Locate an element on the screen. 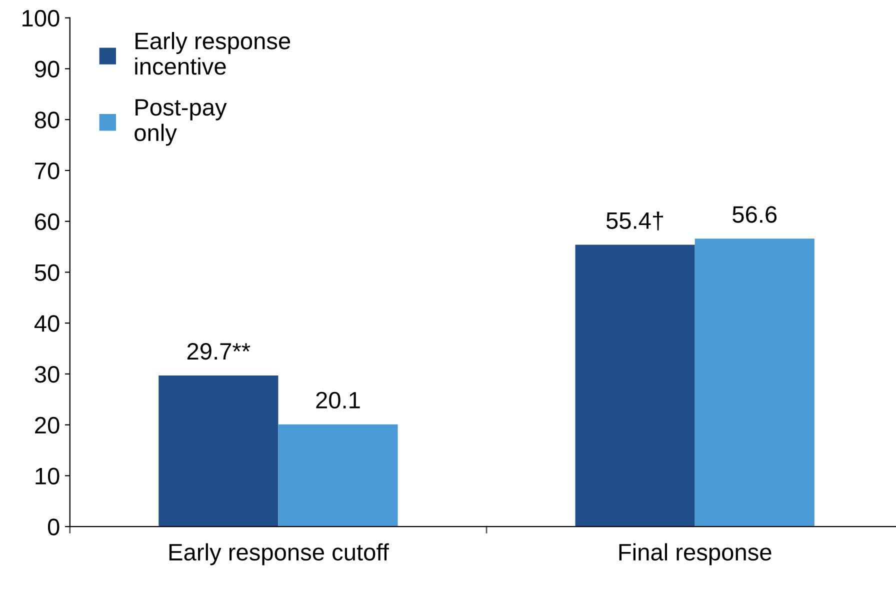 This screenshot has height=595, width=896. y-tick-label: 30 is located at coordinates (47, 374).